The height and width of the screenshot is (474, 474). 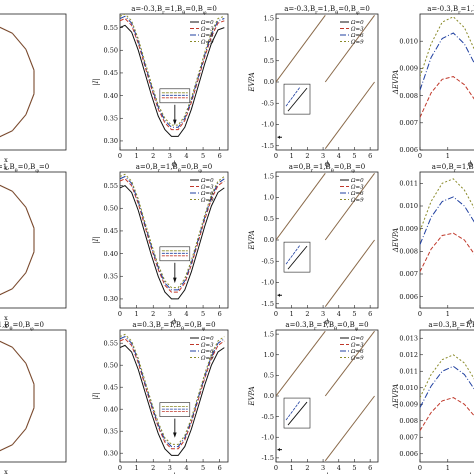 I want to click on legend-label: Ω=9, so click(x=207, y=43).